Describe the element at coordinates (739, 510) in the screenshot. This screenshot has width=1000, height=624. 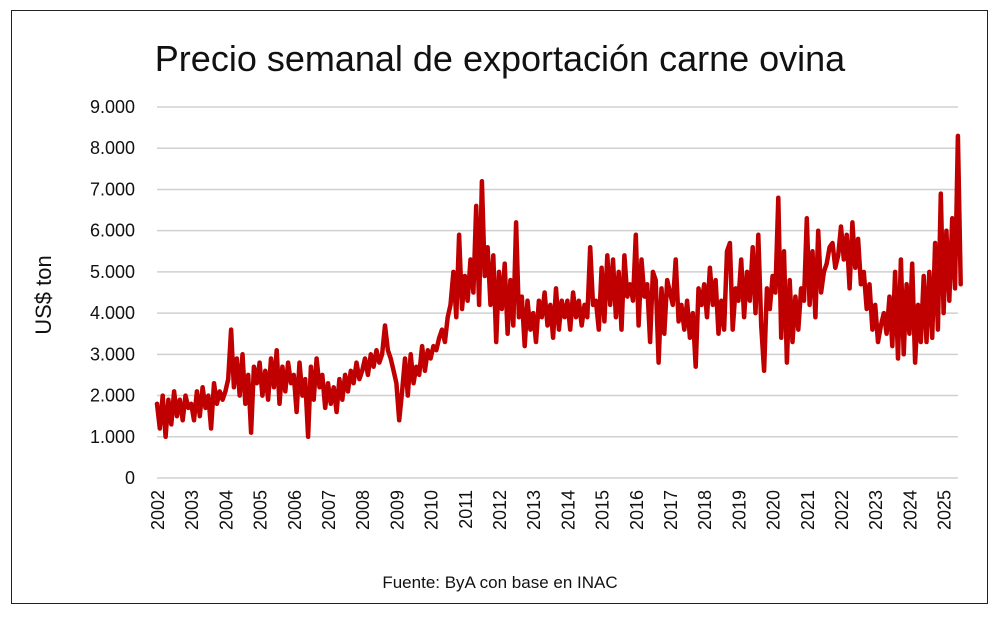
I see `x-tick-label: 2019` at that location.